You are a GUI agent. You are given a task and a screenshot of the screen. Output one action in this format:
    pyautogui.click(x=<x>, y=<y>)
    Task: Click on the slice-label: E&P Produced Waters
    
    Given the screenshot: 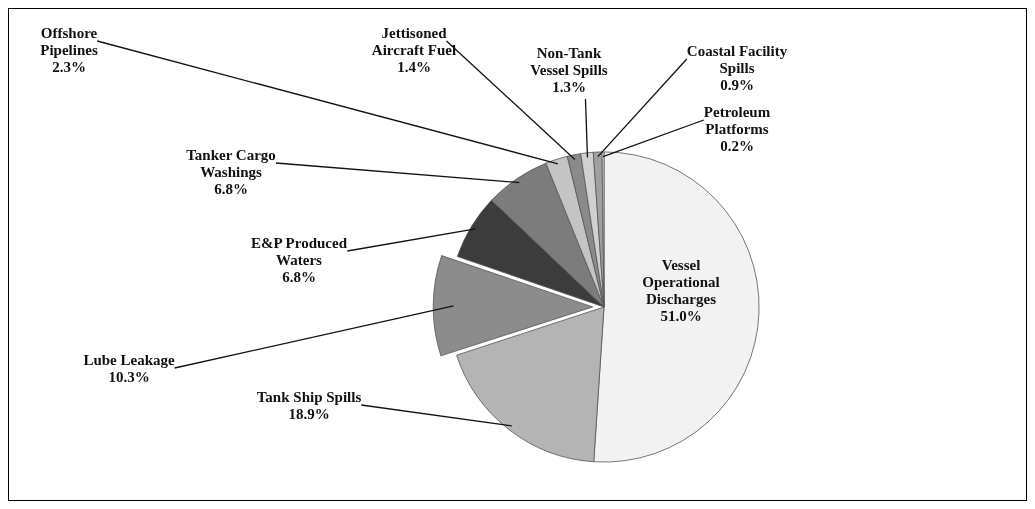 What is the action you would take?
    pyautogui.click(x=299, y=252)
    